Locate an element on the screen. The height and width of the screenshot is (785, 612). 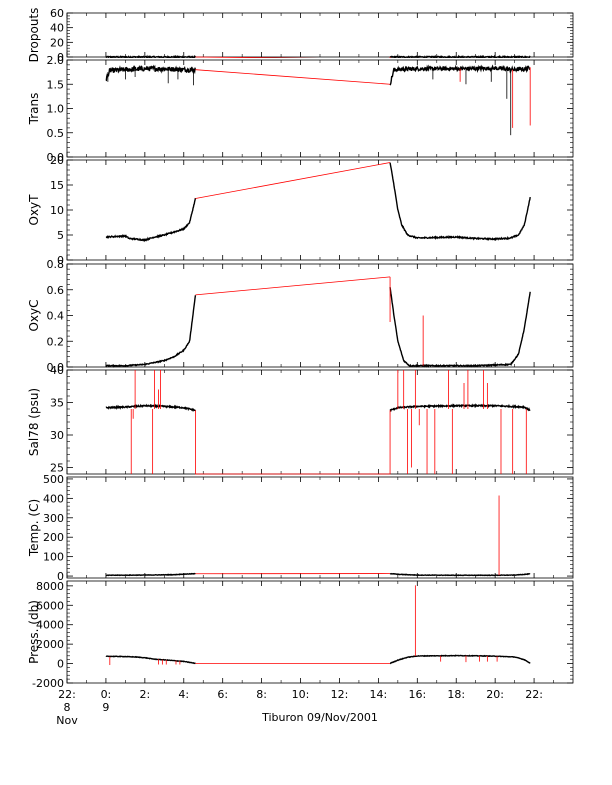
y-tick-label: 30 is located at coordinates (57, 435).